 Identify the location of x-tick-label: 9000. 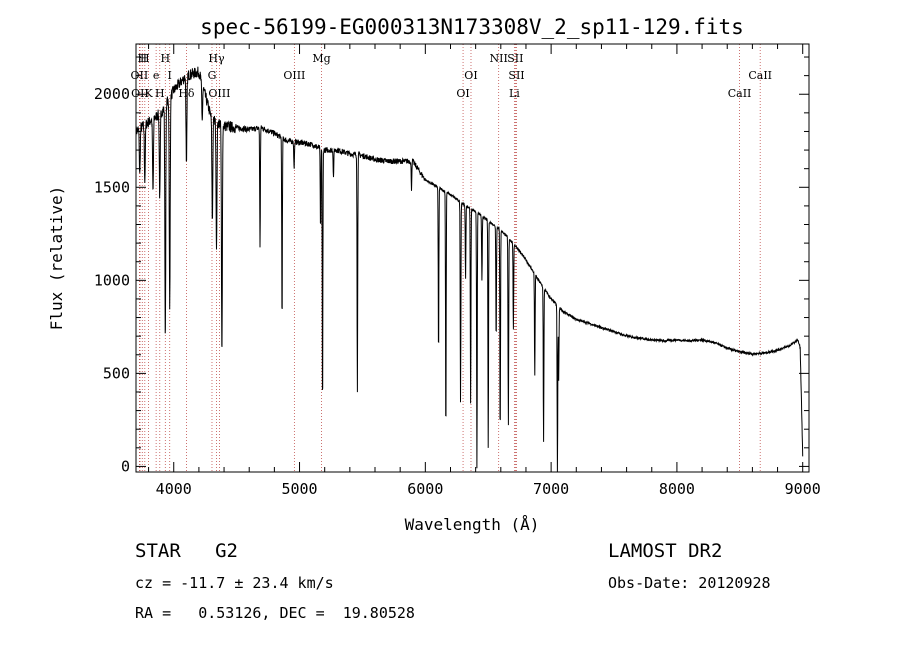
(803, 489).